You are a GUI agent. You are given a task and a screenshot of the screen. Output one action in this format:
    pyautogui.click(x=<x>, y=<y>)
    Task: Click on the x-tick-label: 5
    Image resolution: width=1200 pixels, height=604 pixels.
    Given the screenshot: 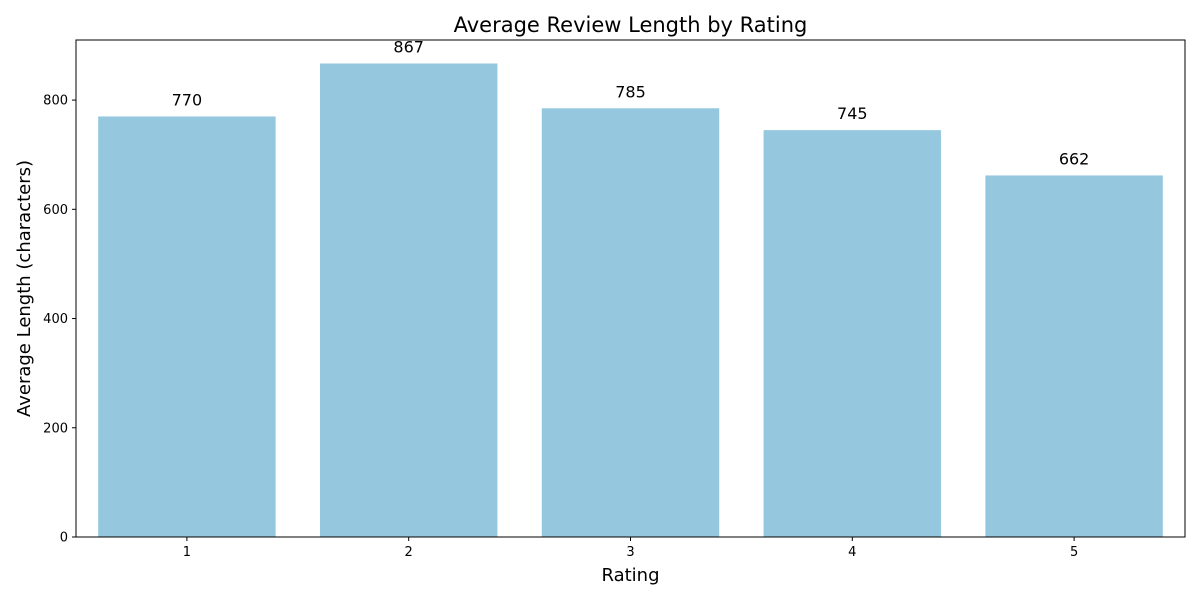 What is the action you would take?
    pyautogui.click(x=1074, y=552)
    